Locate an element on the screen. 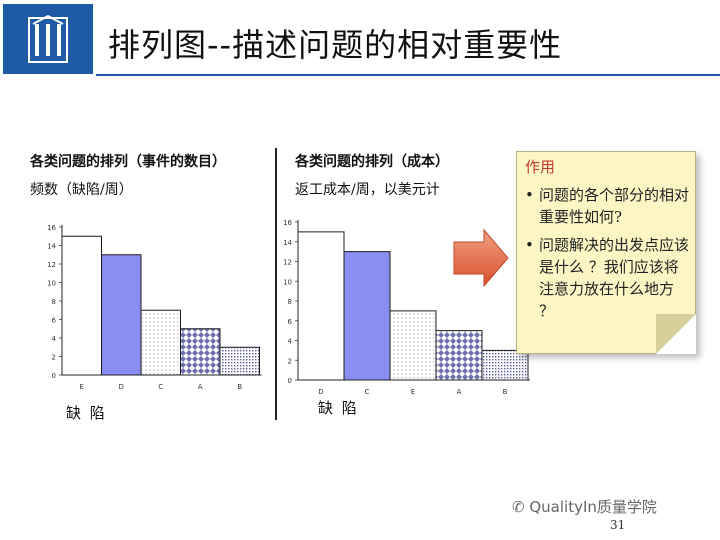 The image size is (720, 540). note-title: 作用 is located at coordinates (540, 167).